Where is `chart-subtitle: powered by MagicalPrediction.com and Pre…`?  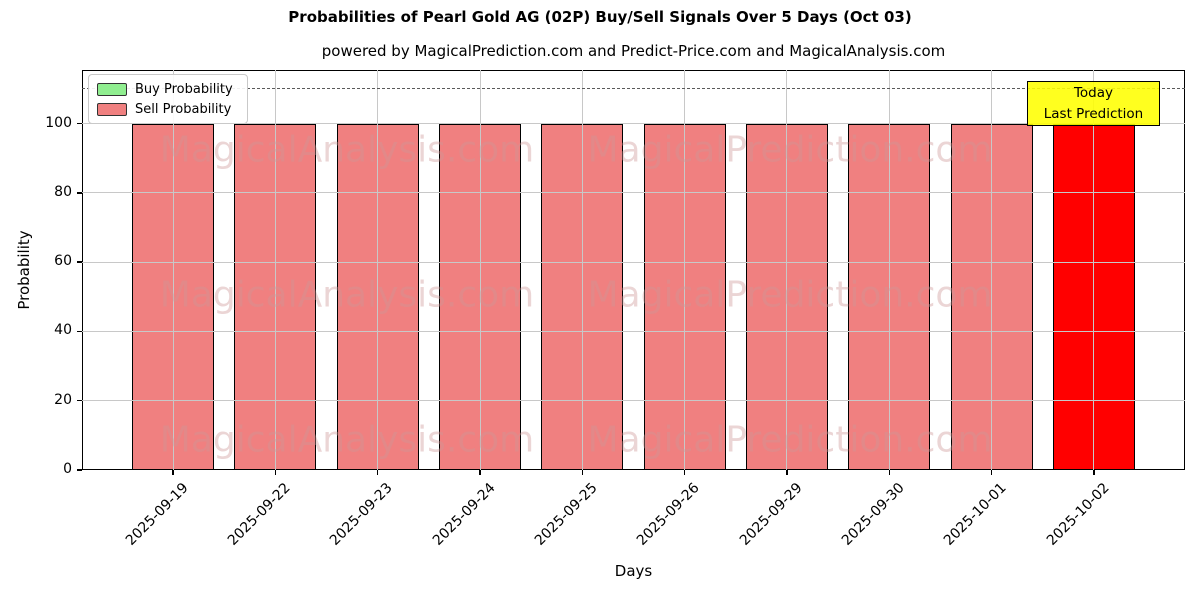 chart-subtitle: powered by MagicalPrediction.com and Pre… is located at coordinates (633, 51).